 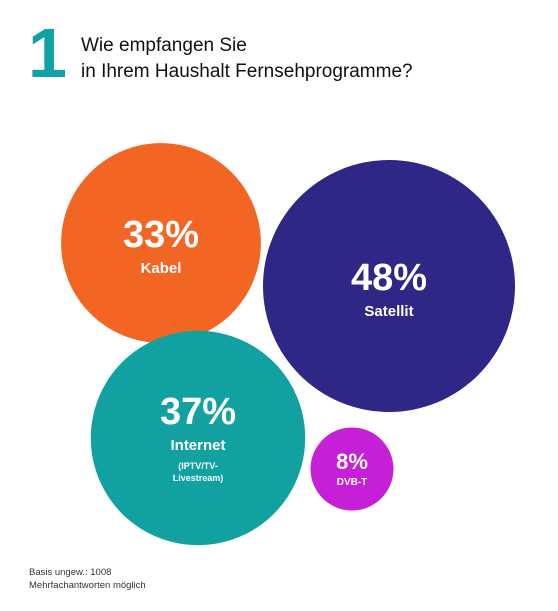 What do you see at coordinates (164, 45) in the screenshot?
I see `title-line-1: Wie empfangen Sie` at bounding box center [164, 45].